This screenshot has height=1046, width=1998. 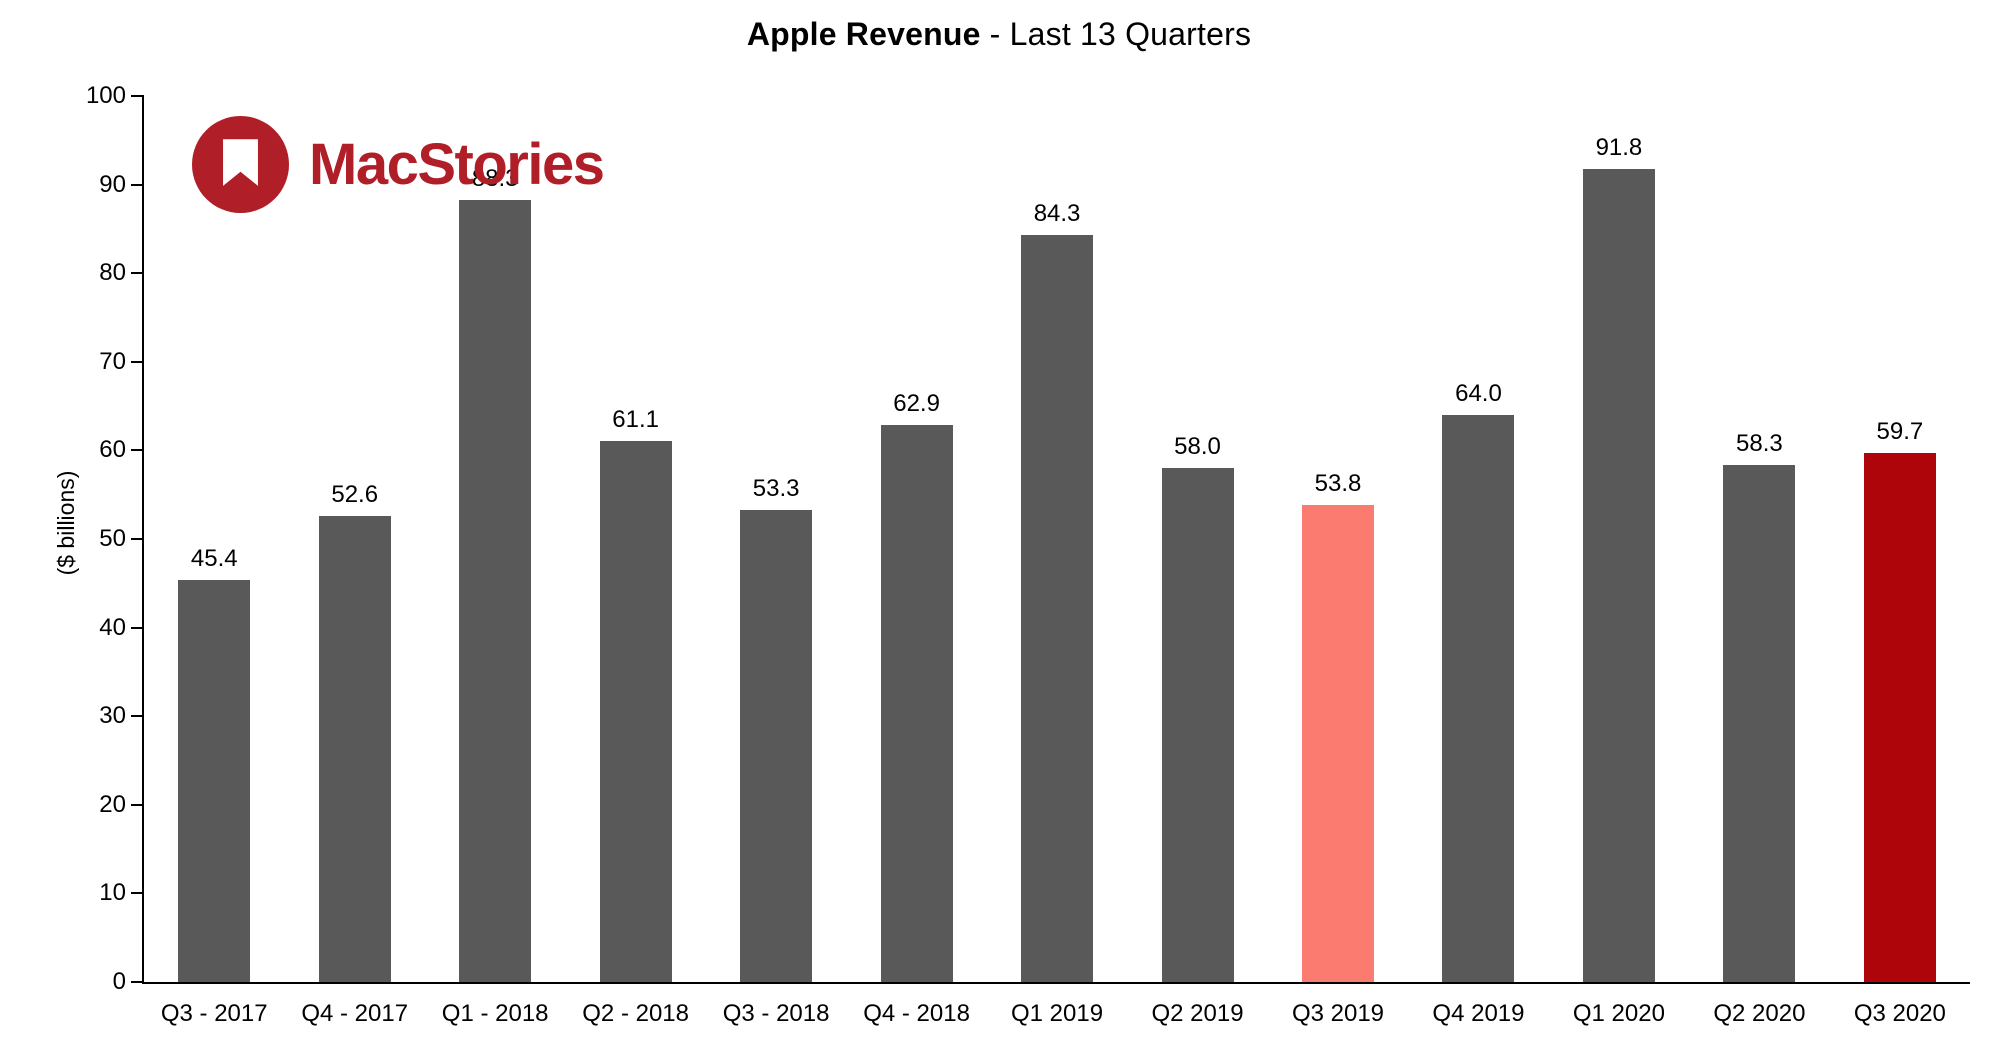 I want to click on y-tick-label: 50, so click(x=112, y=538).